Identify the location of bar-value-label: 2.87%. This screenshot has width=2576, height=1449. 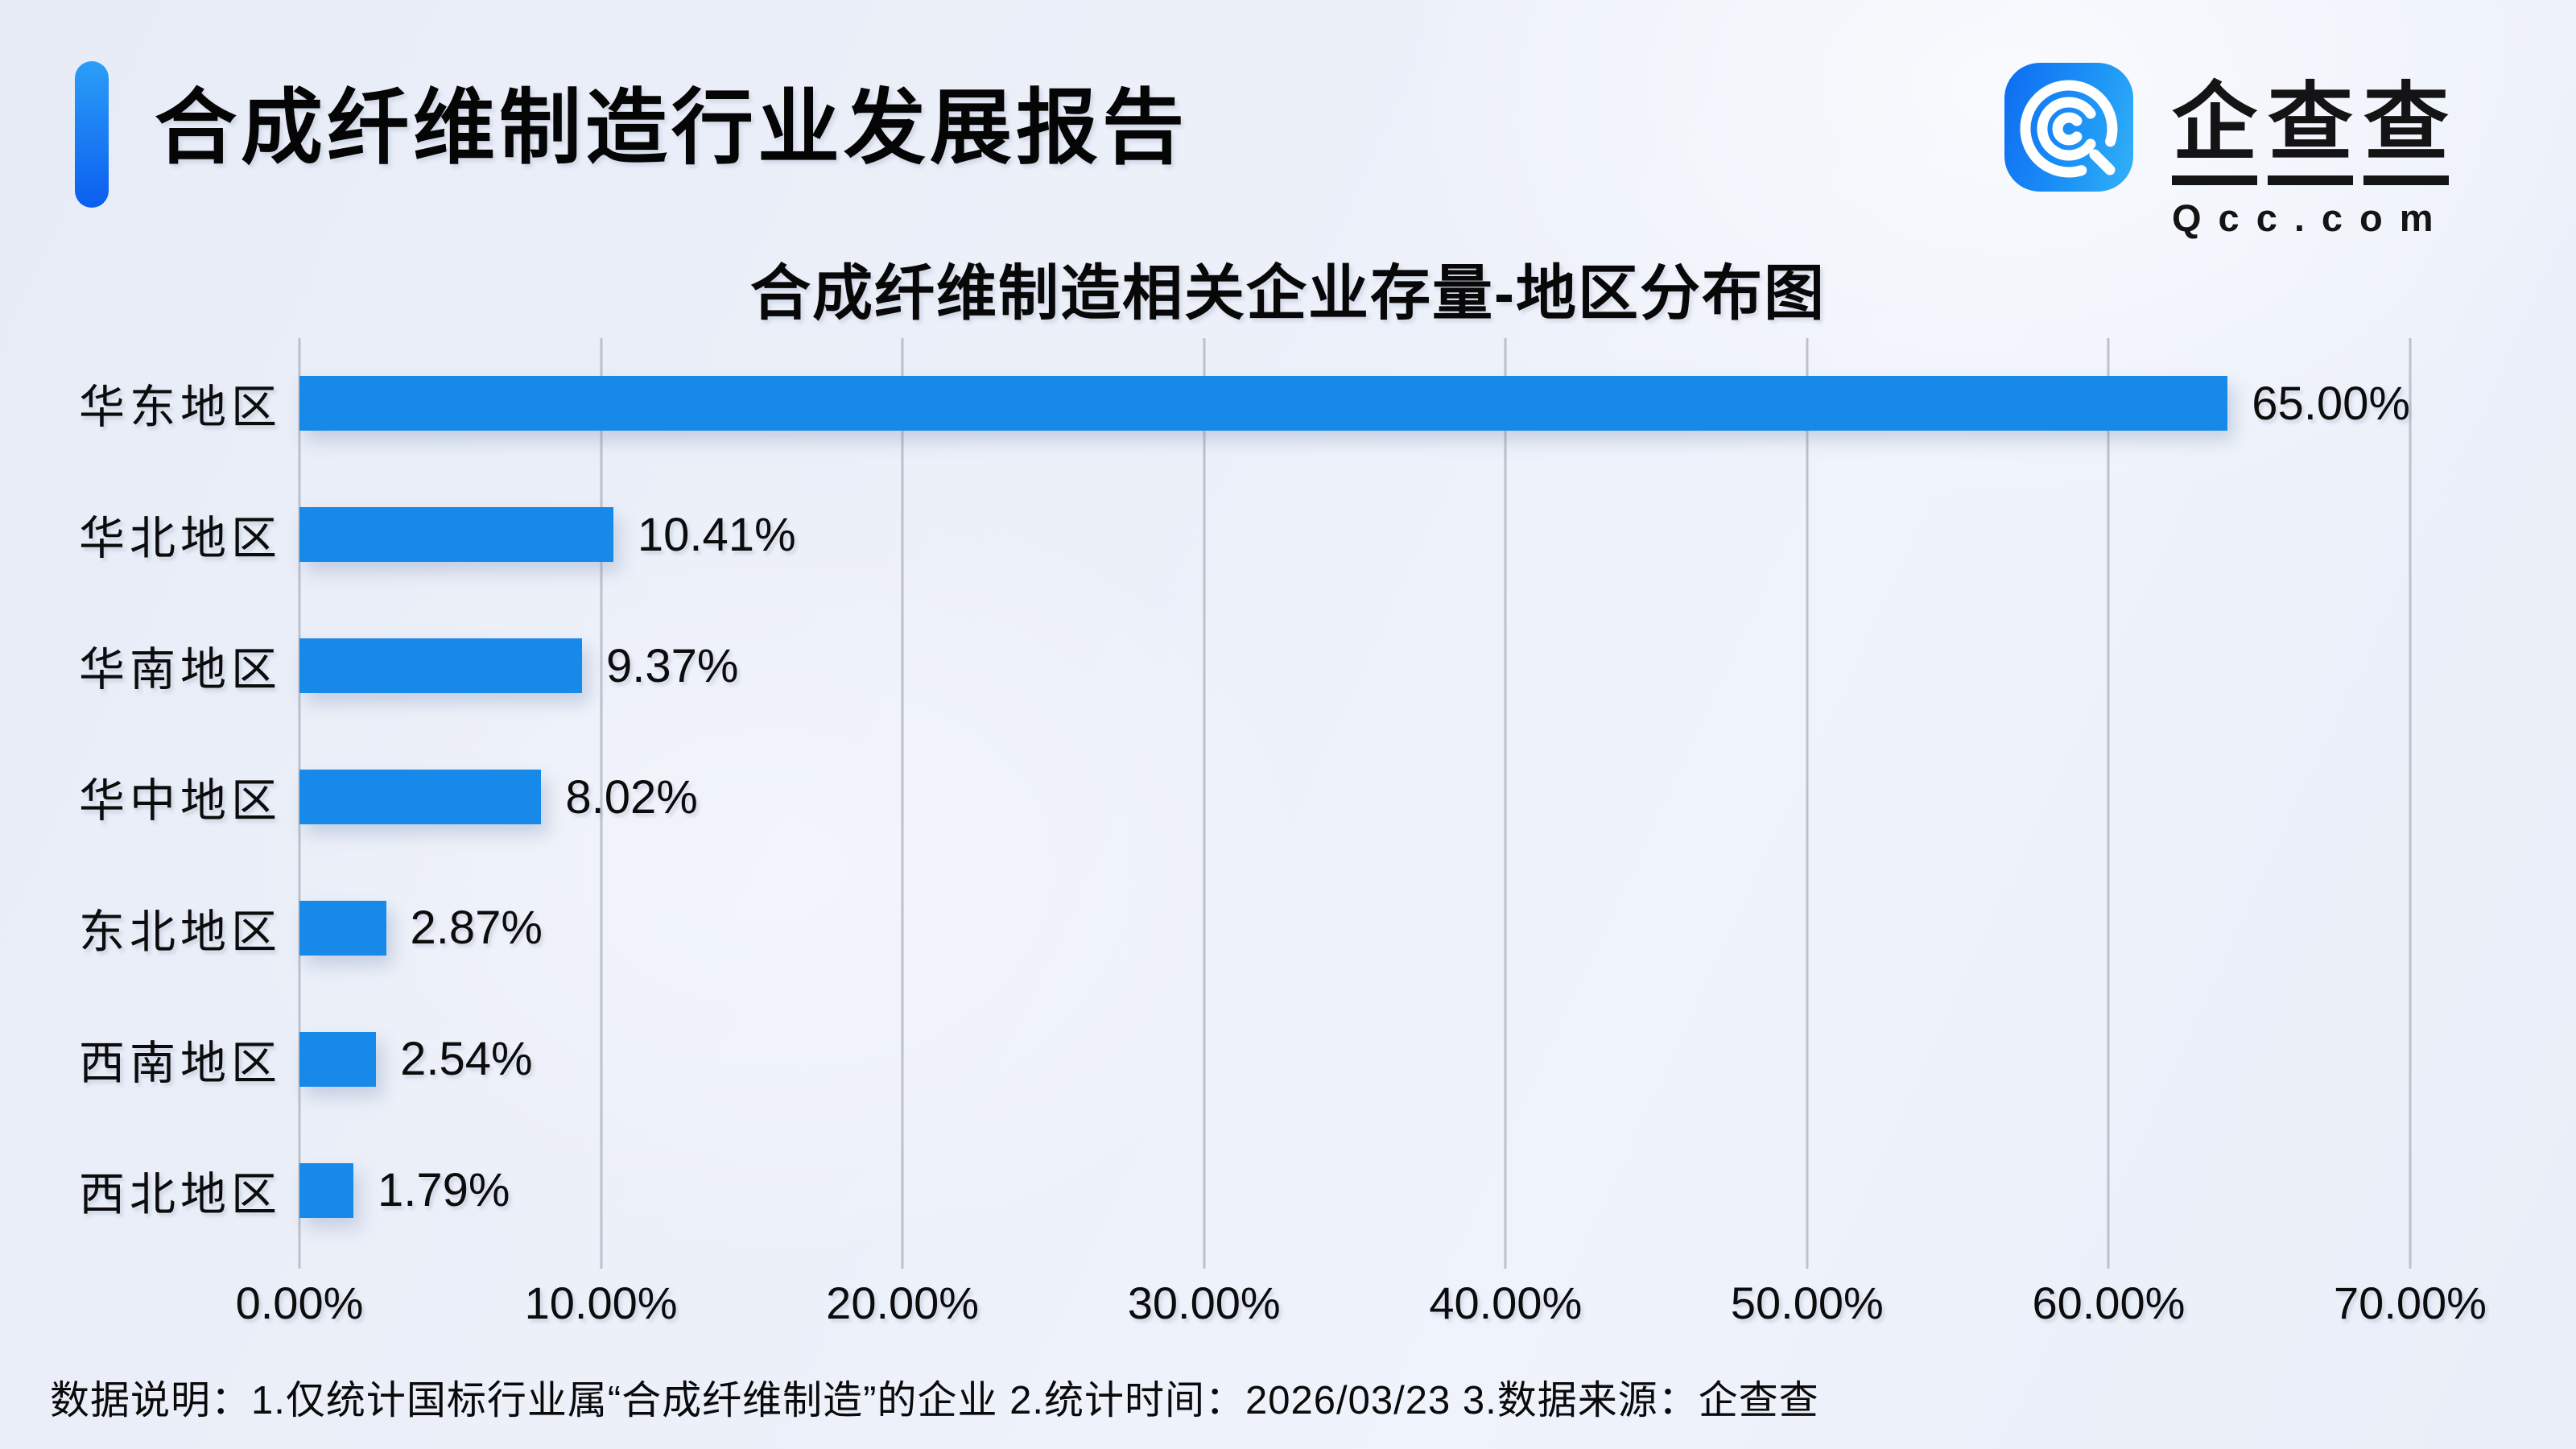
(476, 928).